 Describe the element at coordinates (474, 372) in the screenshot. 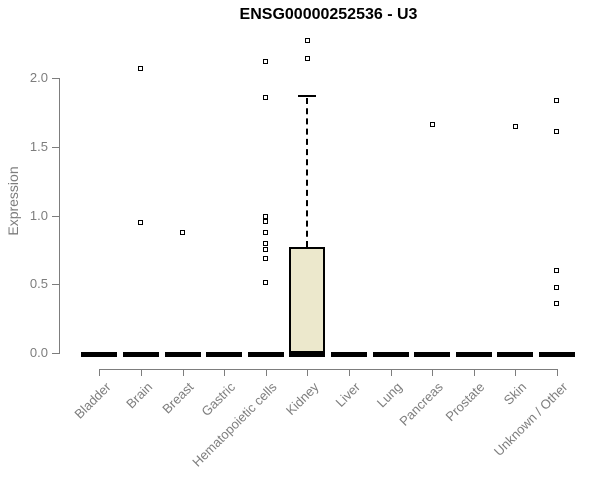

I see `x-tick-prostate` at that location.